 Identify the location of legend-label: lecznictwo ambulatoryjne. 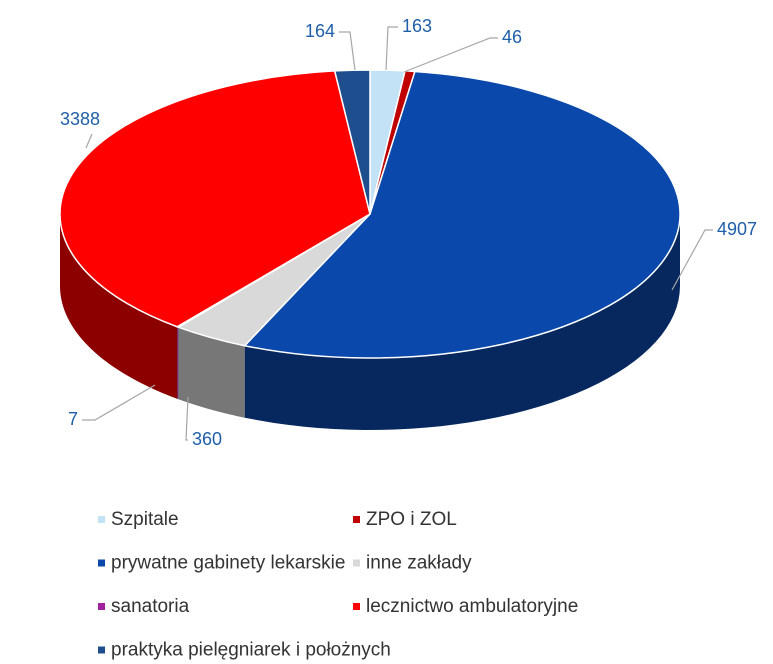
(472, 606).